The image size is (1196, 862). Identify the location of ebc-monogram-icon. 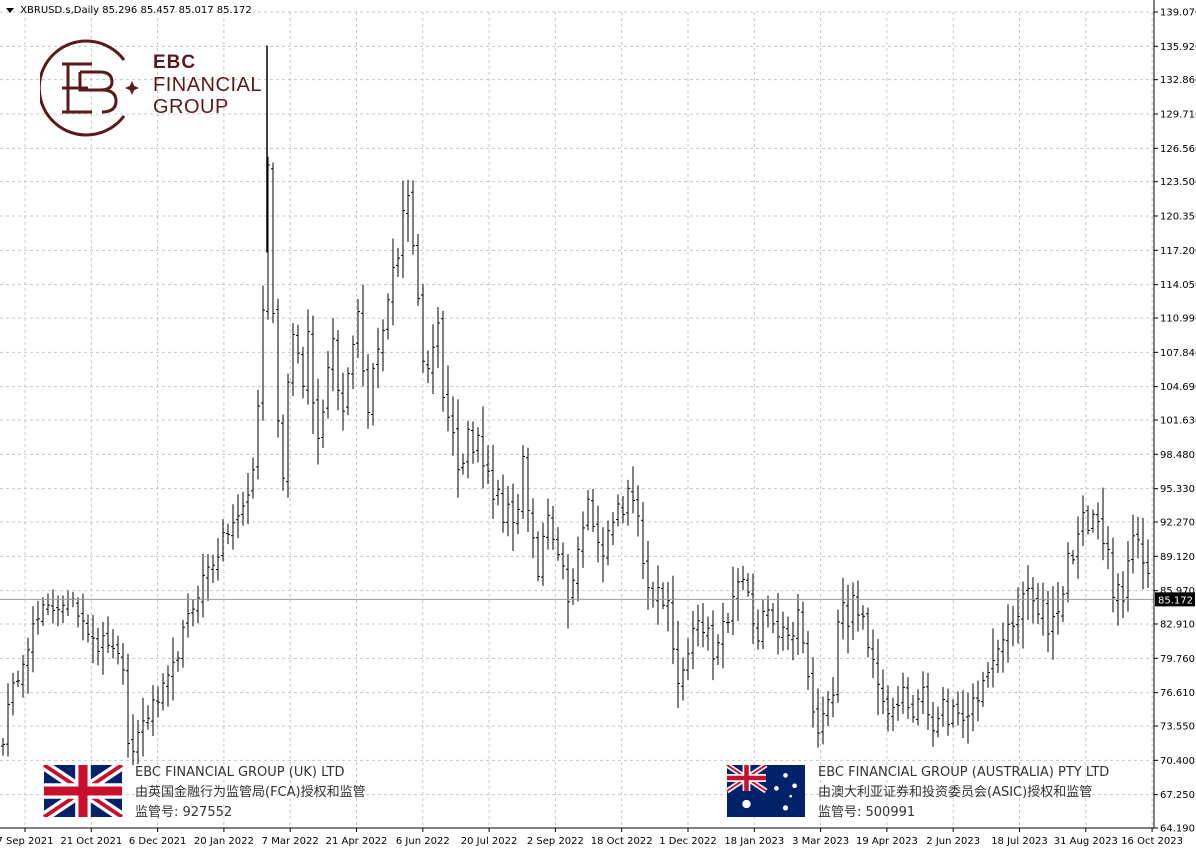
(89, 88).